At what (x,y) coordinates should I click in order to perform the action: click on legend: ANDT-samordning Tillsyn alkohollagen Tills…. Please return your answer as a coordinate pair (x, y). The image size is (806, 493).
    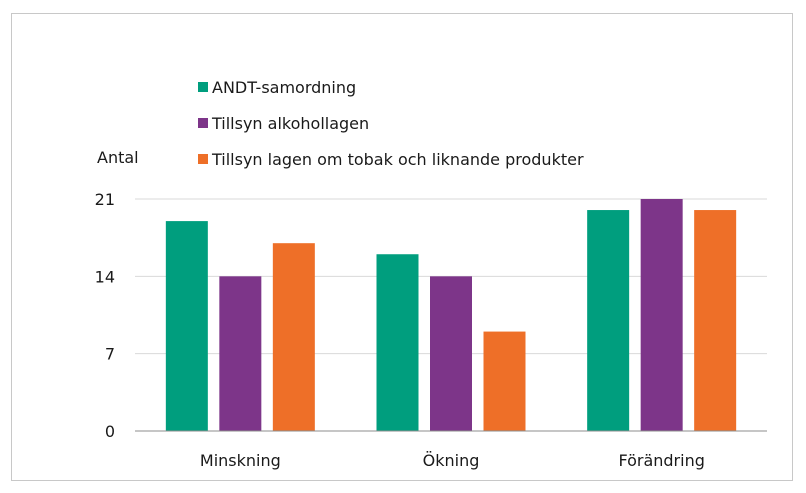
    Looking at the image, I should click on (391, 123).